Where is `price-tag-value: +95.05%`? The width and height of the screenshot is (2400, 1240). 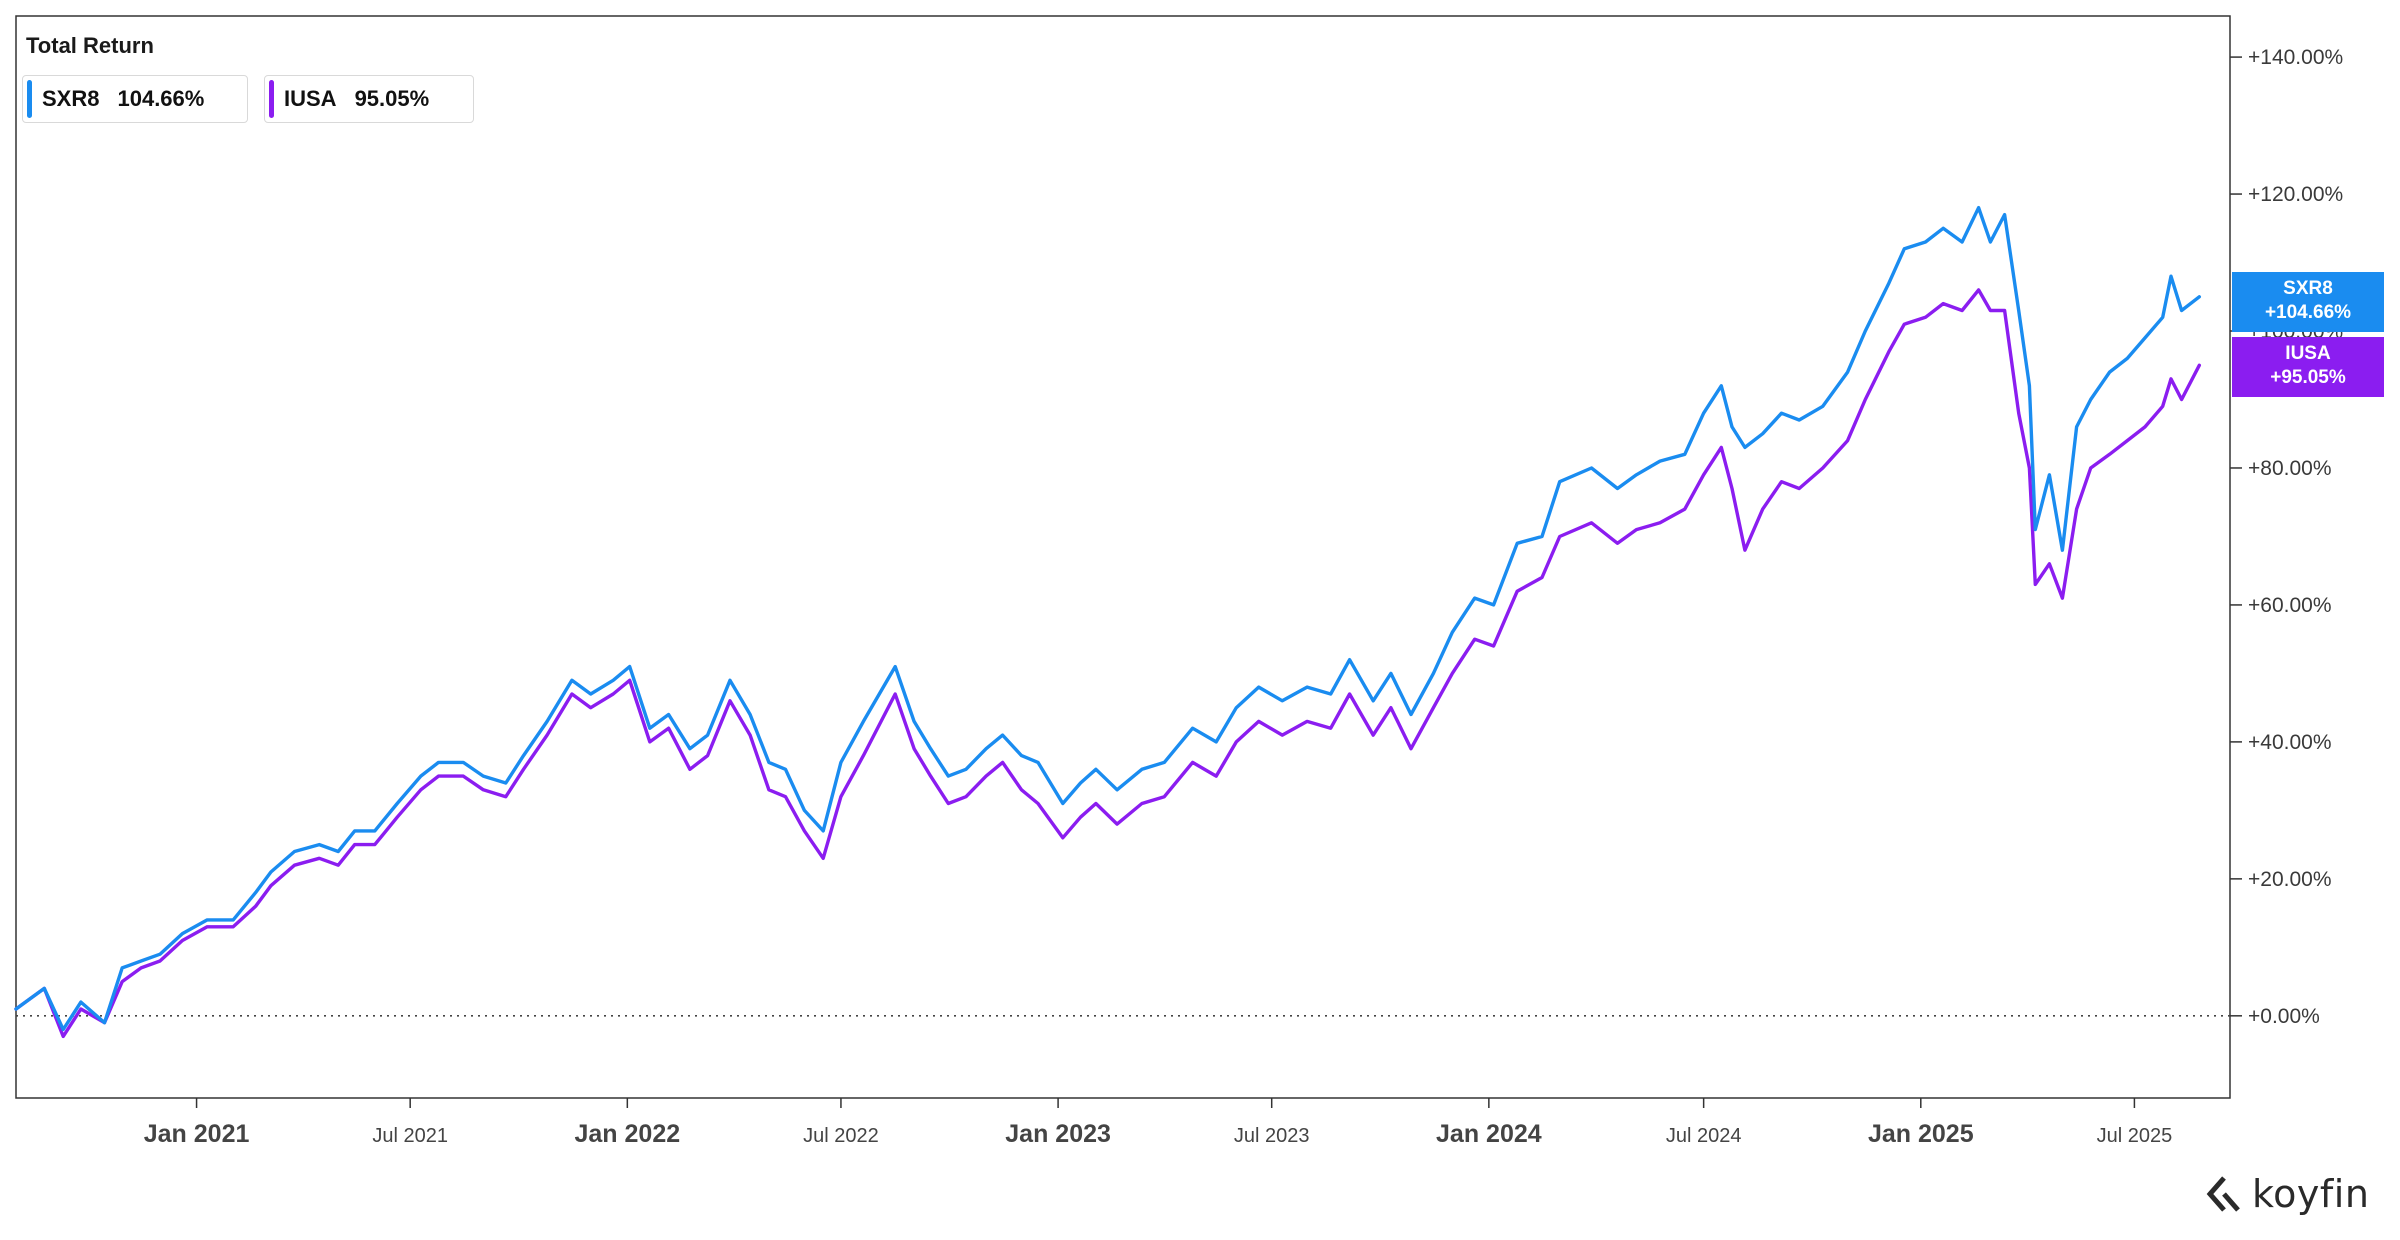 price-tag-value: +95.05% is located at coordinates (2308, 377).